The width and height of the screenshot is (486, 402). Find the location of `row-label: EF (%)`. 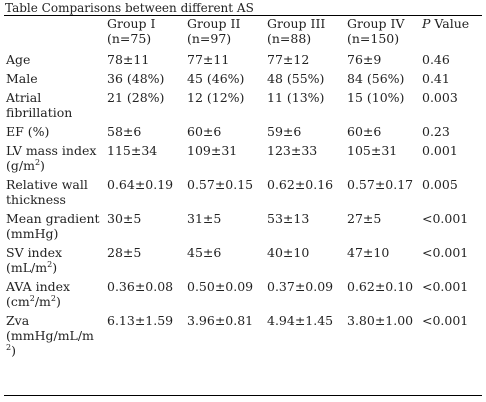

row-label: EF (%) is located at coordinates (54, 133).